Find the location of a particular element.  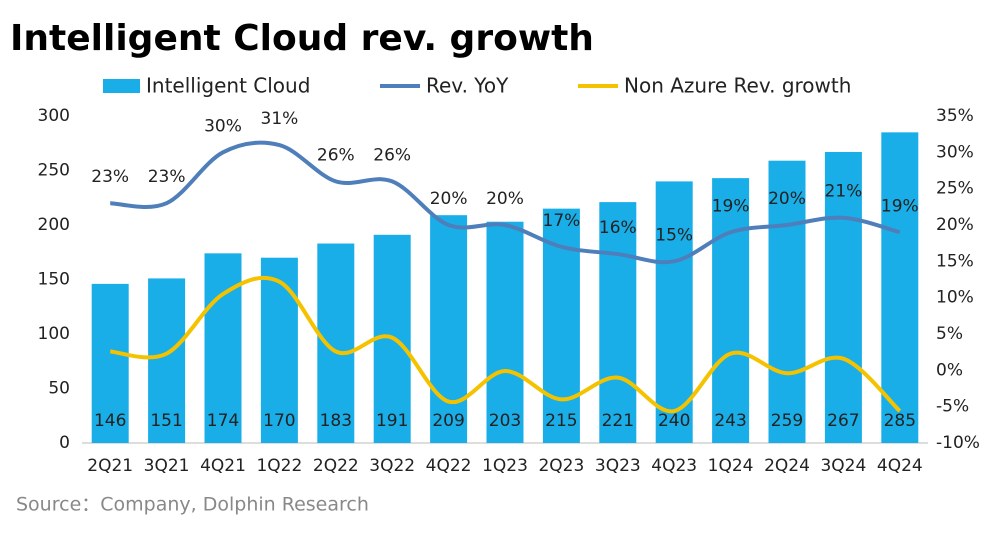

x-tick-label: 1Q24 is located at coordinates (731, 466).